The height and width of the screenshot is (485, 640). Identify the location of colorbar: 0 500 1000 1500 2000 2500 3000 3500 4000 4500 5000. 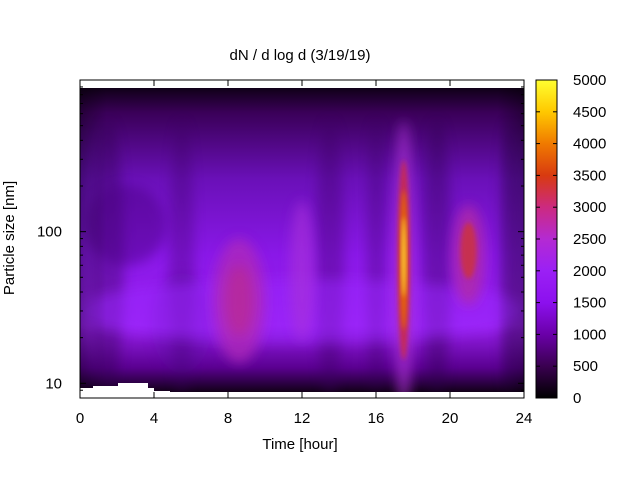
(570, 239).